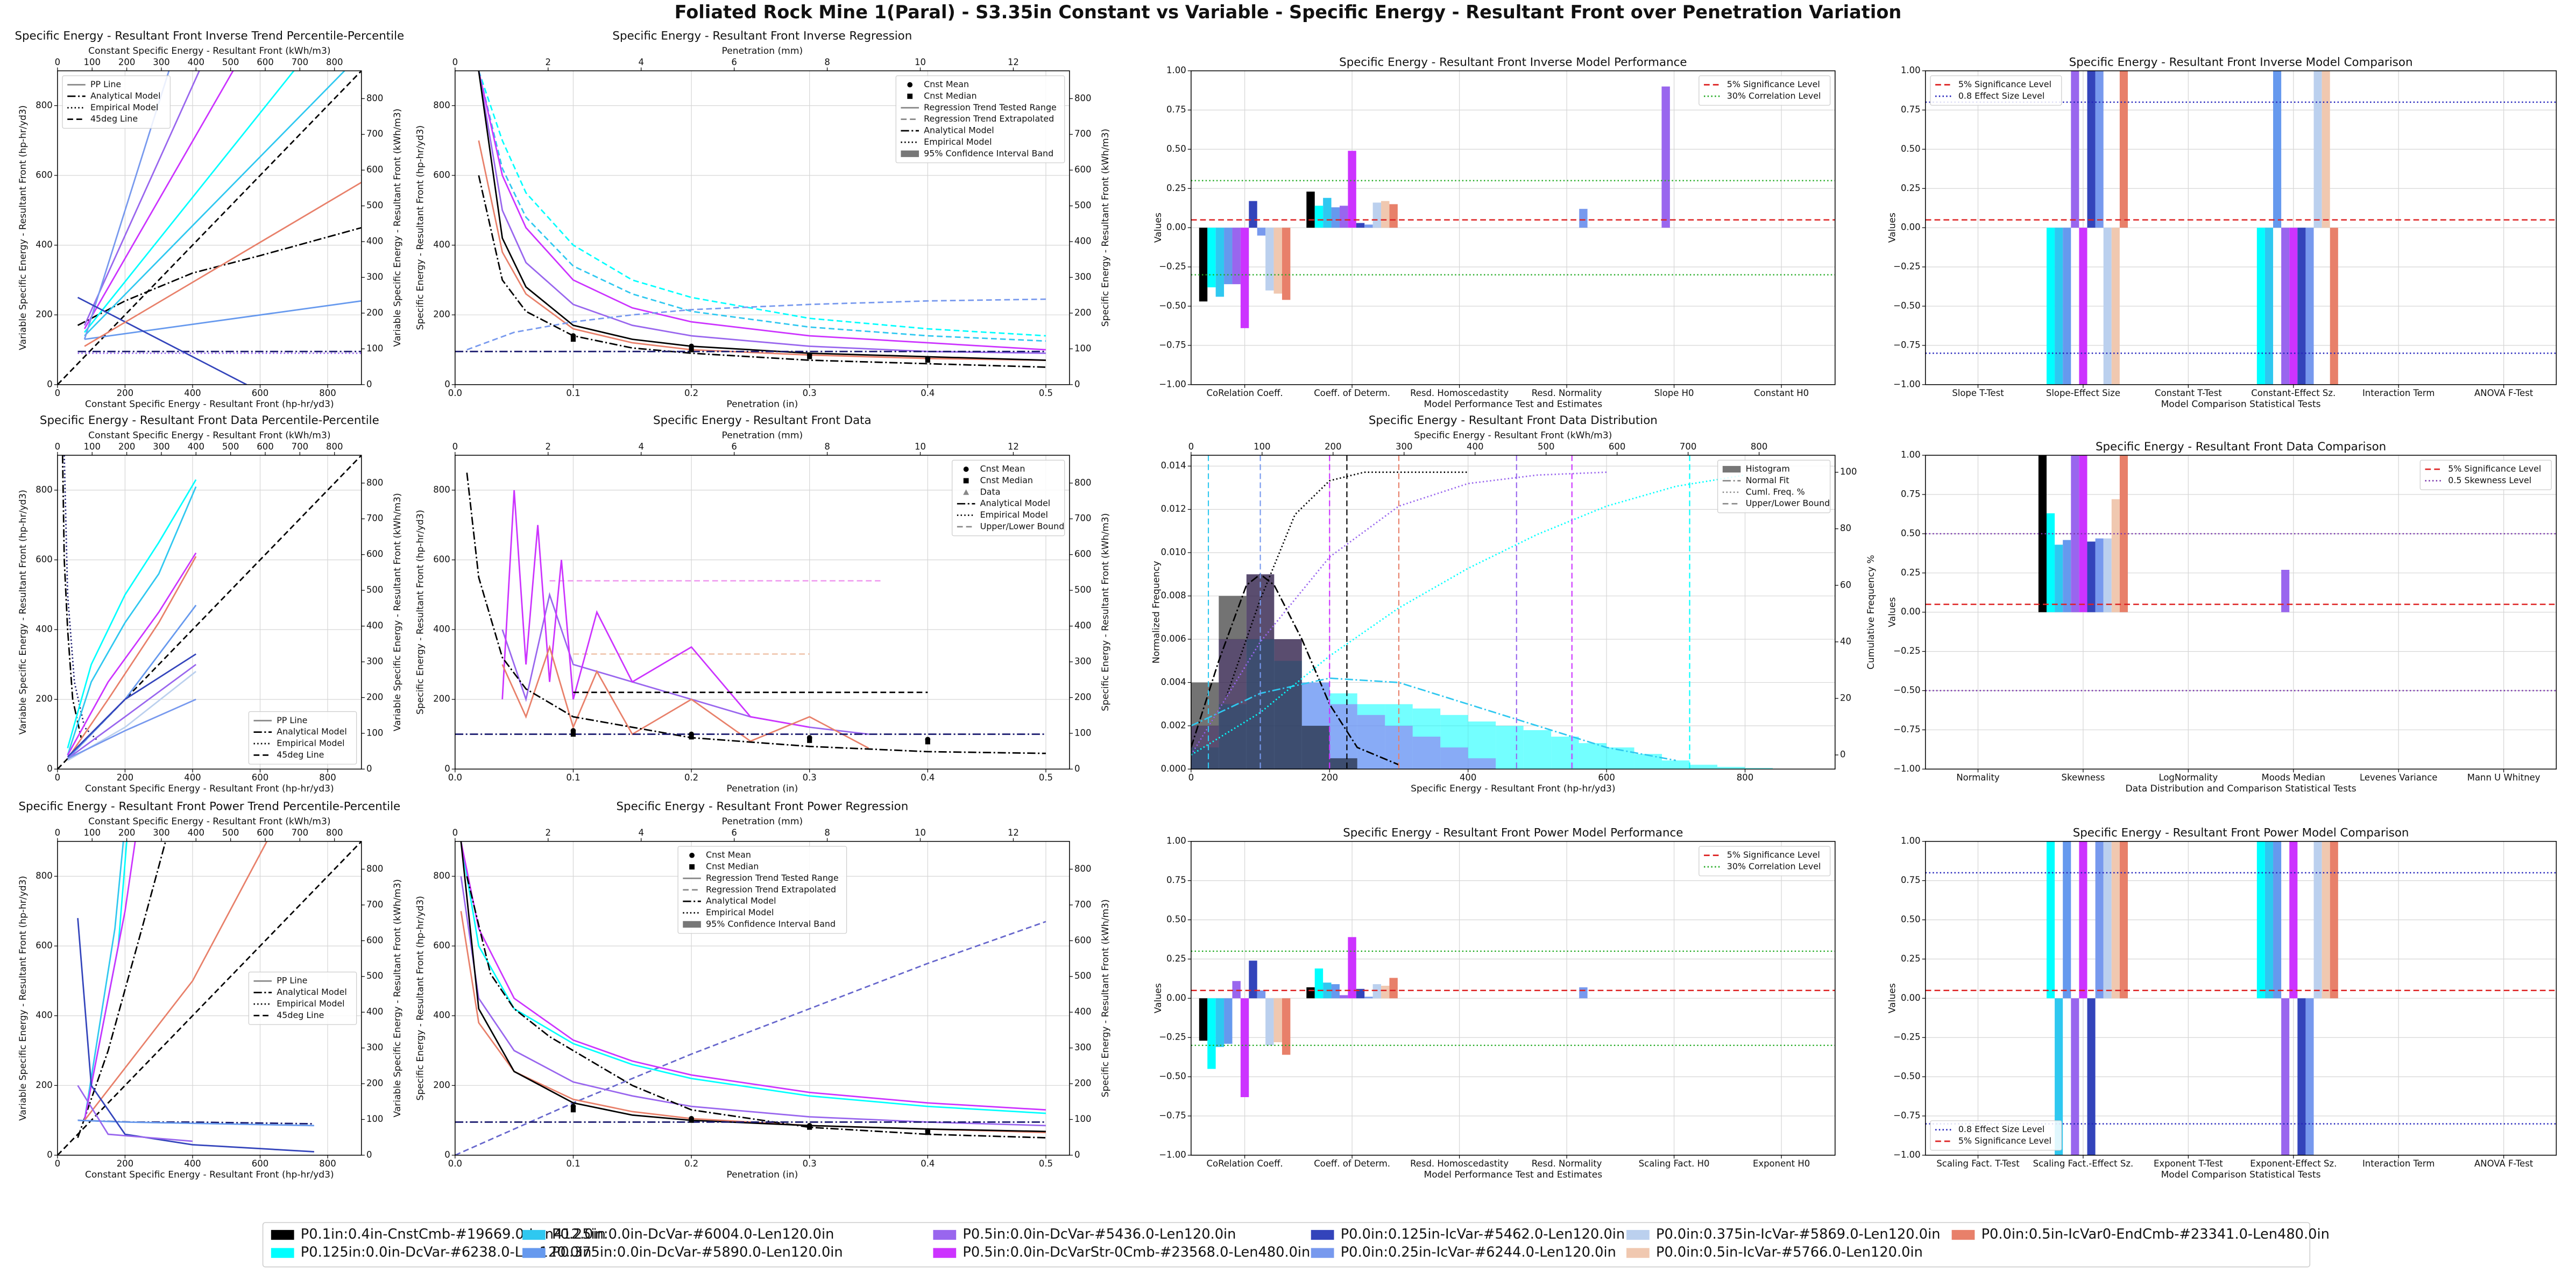 This screenshot has width=2576, height=1272. I want to click on y2-tick-label: 200, so click(1082, 1083).